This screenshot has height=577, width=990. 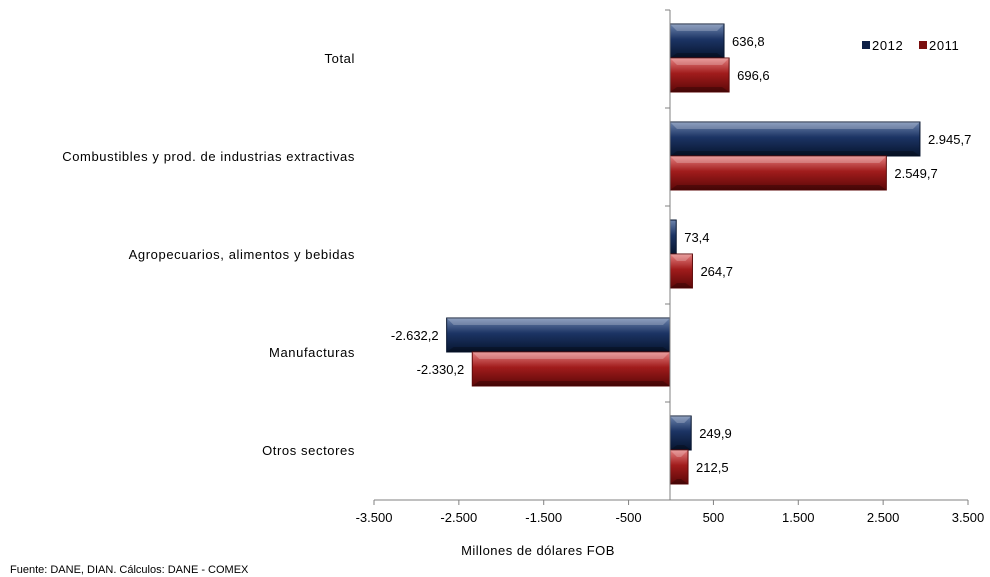 I want to click on data-label-2011-combustibles-y-prod-de-industrias-extractivas: 2.549,7, so click(x=915, y=173).